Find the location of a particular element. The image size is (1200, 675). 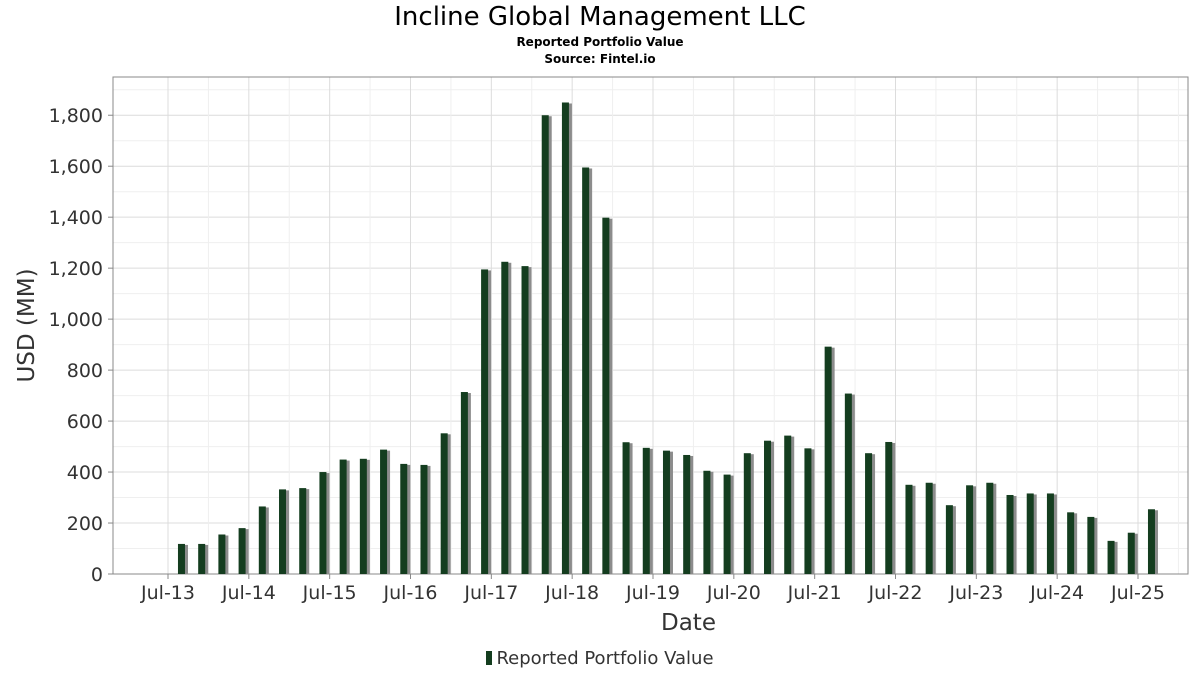

y-tick-label: 600 is located at coordinates (85, 422).